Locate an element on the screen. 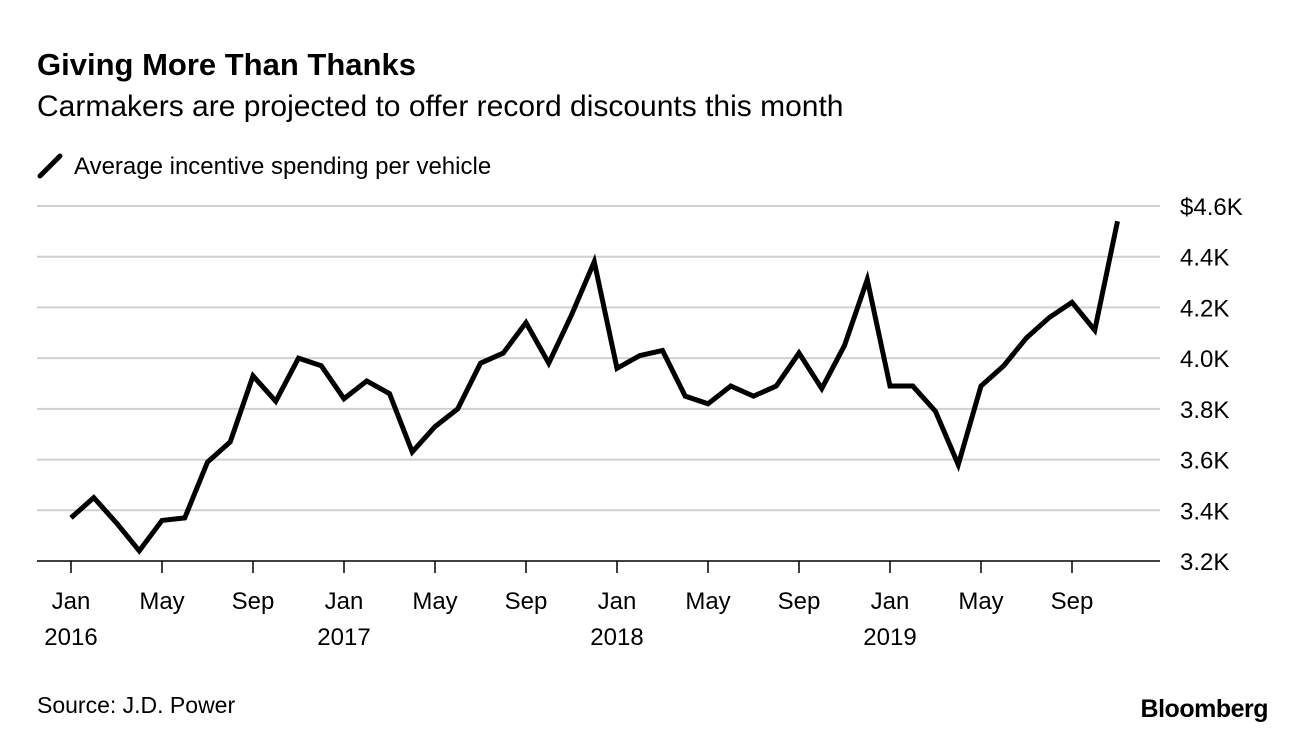  y-tick-label: 3.8K is located at coordinates (1204, 410).